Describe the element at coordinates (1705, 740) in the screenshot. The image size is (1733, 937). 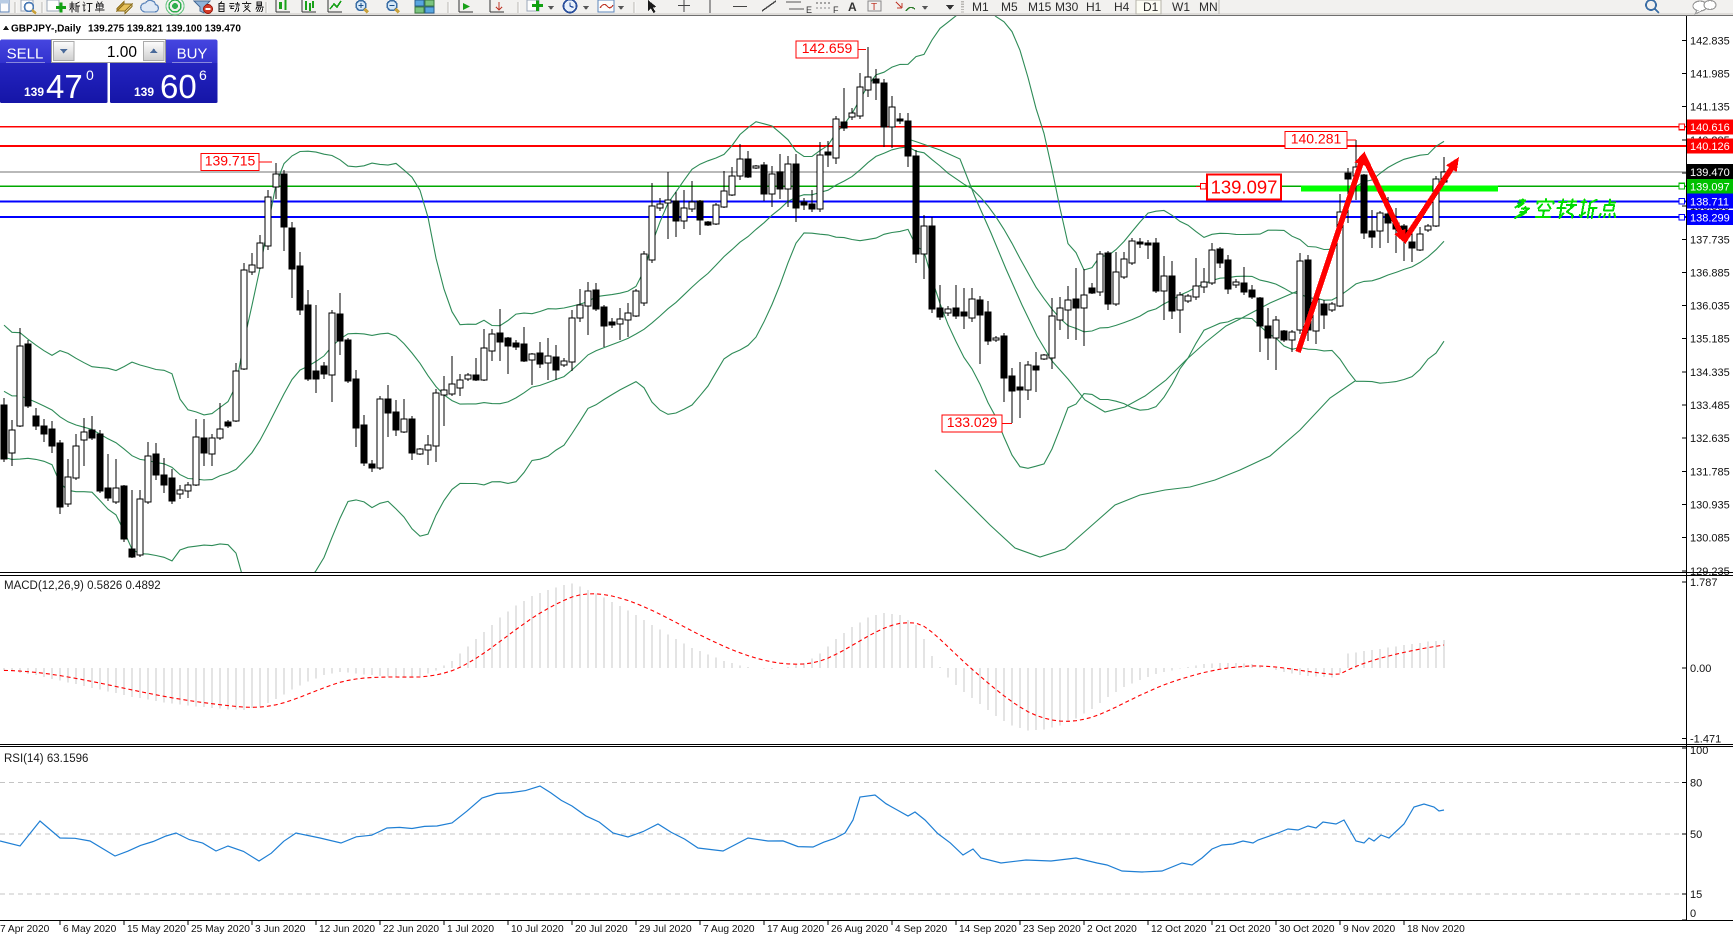
I see `svg-text: -1.471` at that location.